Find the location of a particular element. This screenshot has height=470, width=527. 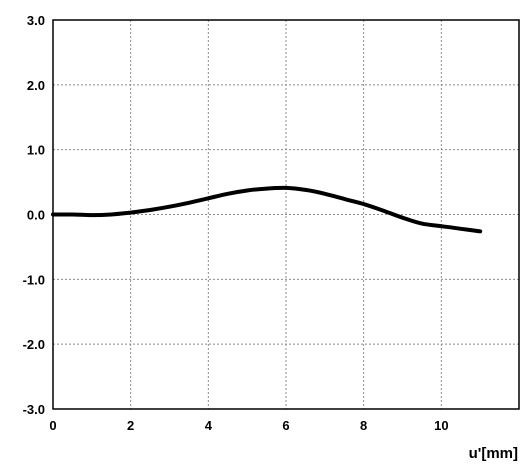

x-tick-label: 8 is located at coordinates (363, 425).